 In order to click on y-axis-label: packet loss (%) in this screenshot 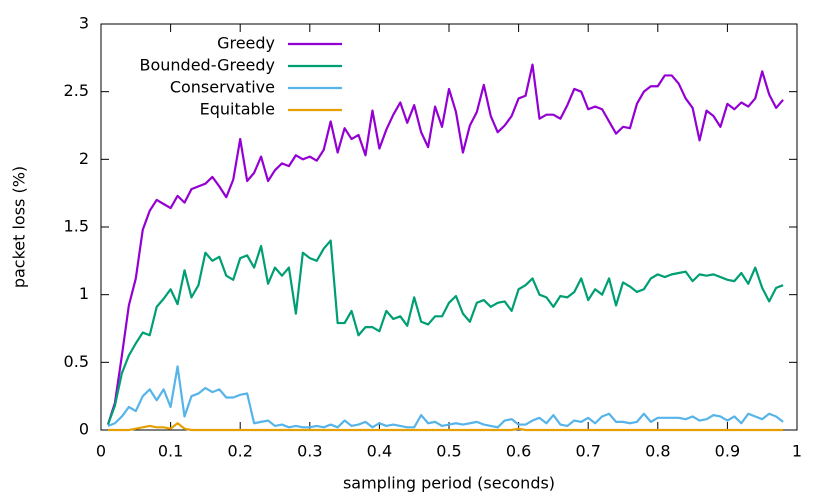, I will do `click(19, 227)`.